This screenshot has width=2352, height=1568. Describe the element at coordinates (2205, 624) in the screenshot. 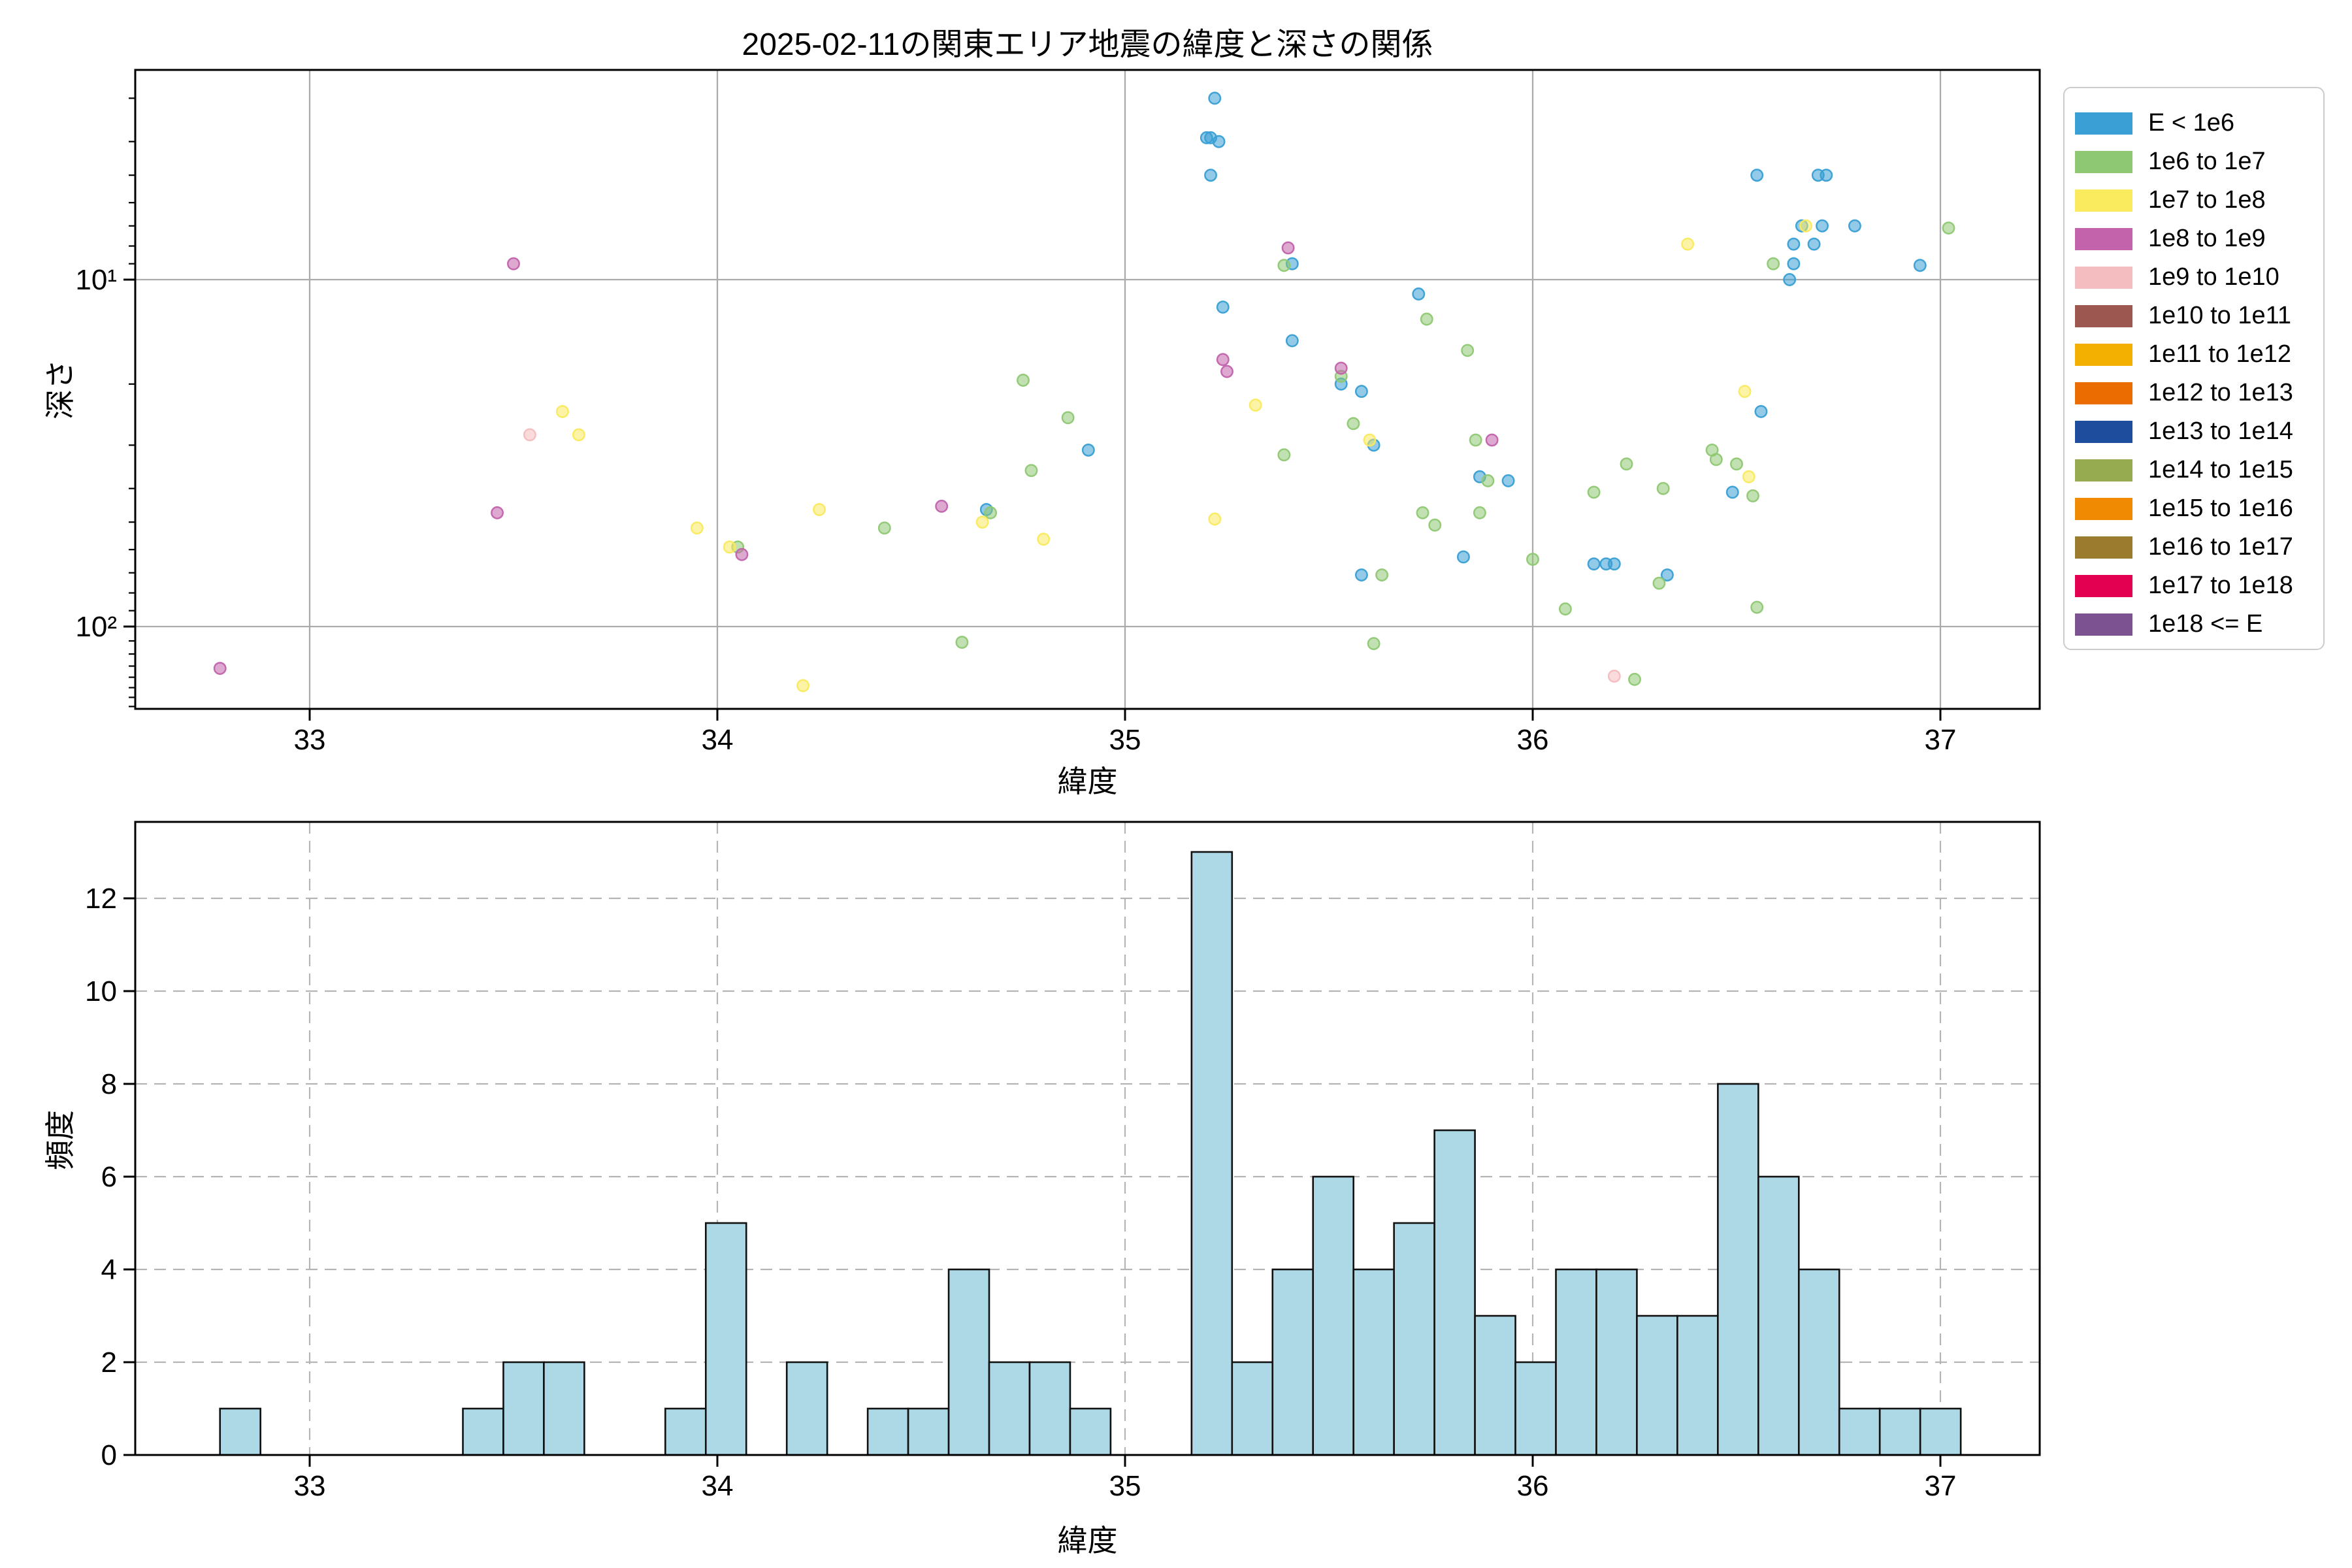

I see `legend-label: 1e18 <= E` at that location.